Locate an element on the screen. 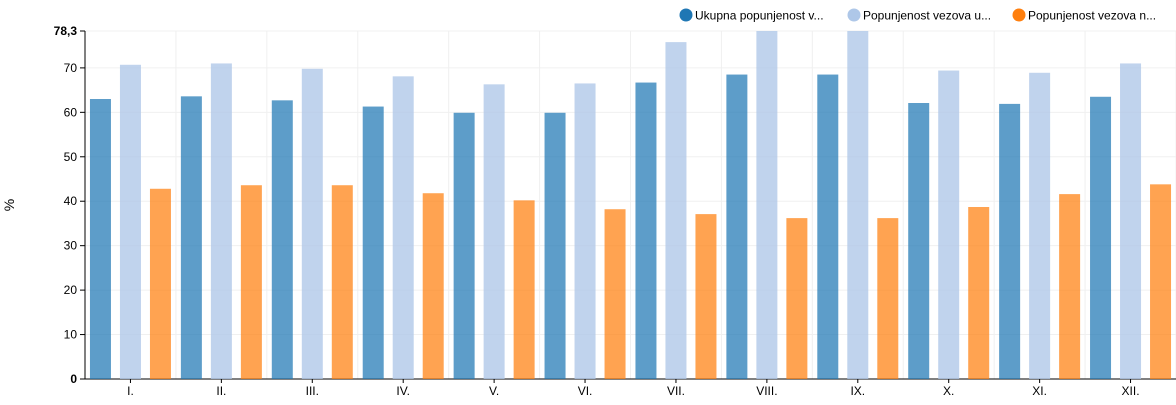  x-tick-label: VI. is located at coordinates (585, 391).